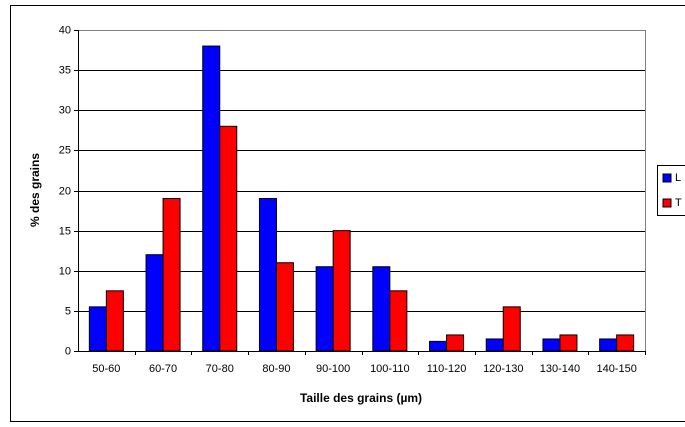  I want to click on x-tick-label: 140-150, so click(616, 369).